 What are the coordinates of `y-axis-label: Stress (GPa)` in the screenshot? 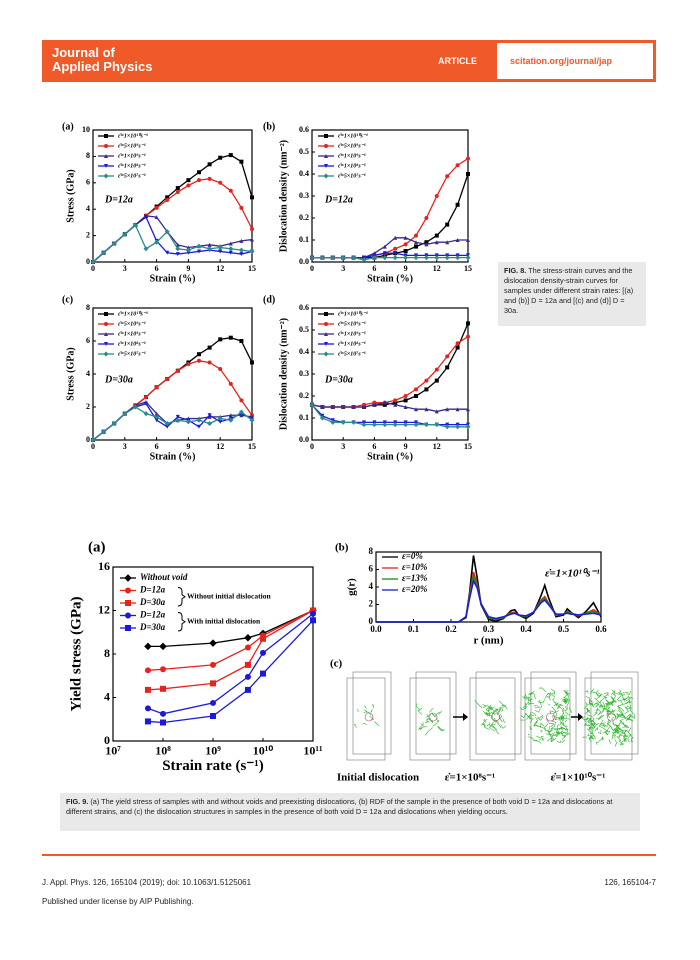 It's located at (70, 373).